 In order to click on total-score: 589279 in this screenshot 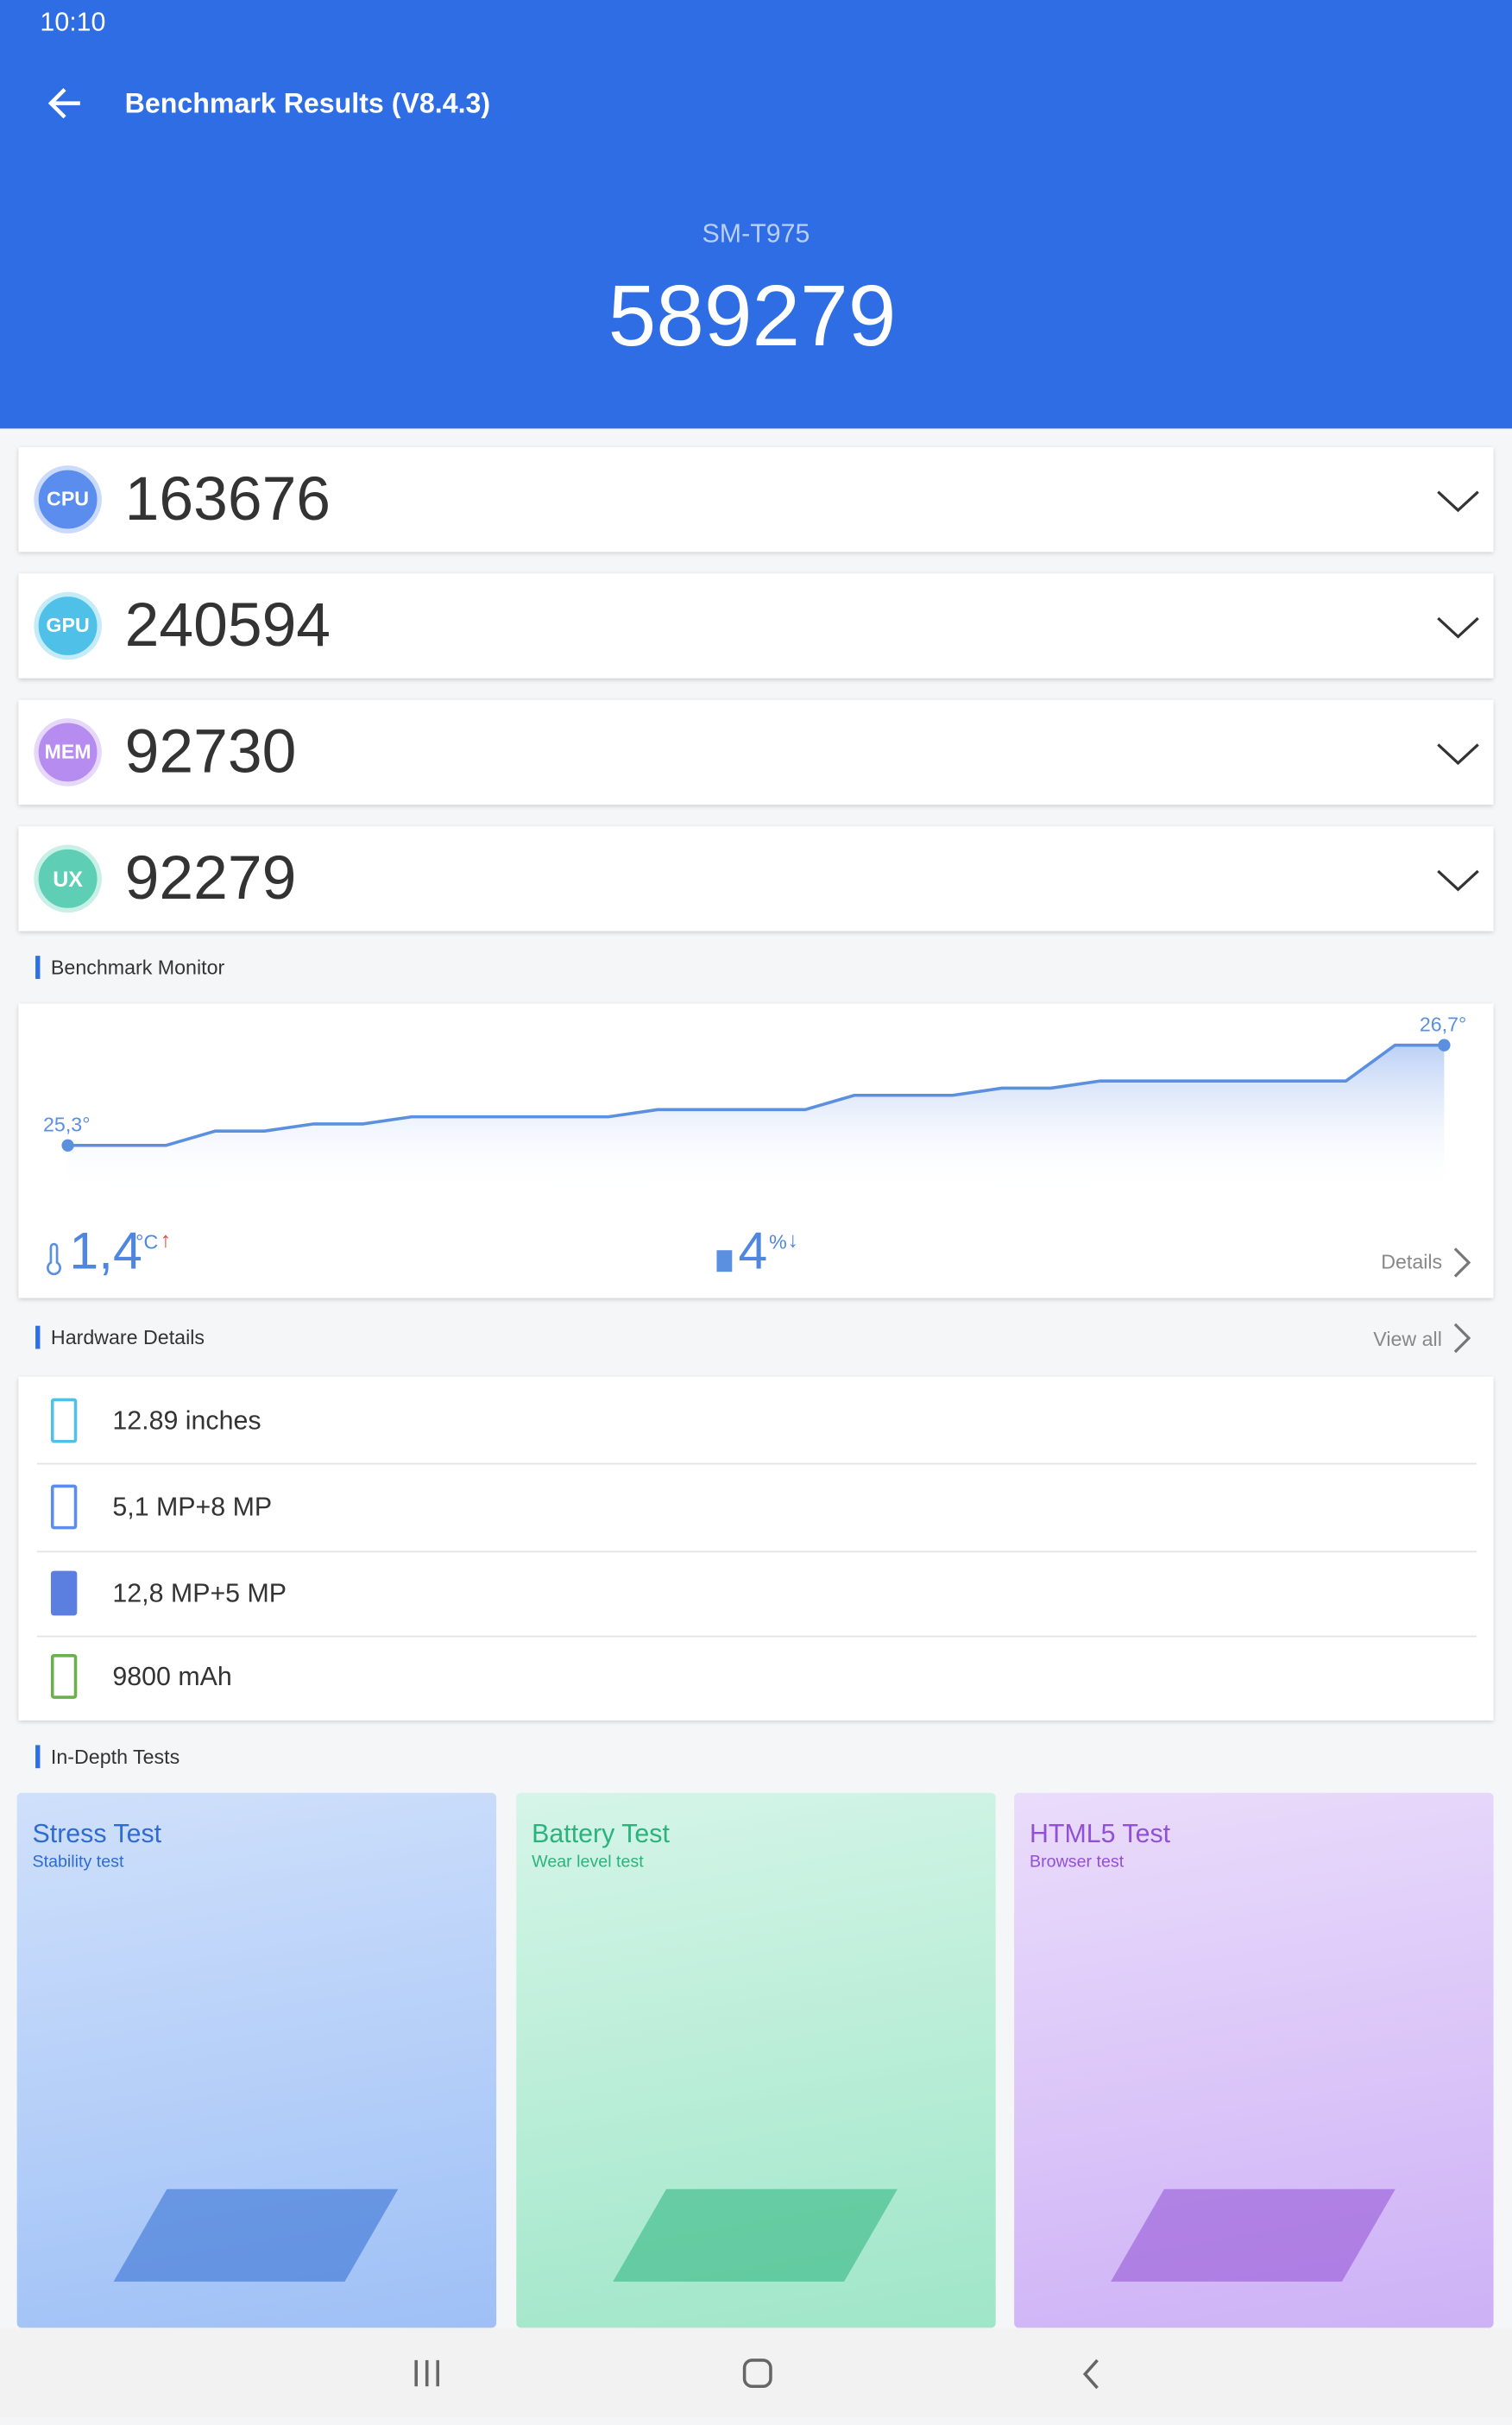, I will do `click(753, 315)`.